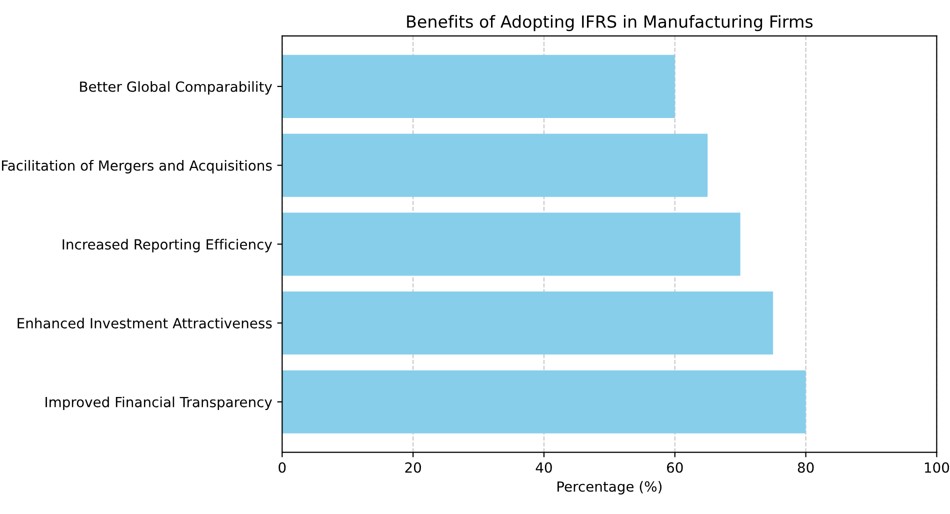 This screenshot has width=950, height=514. Describe the element at coordinates (610, 23) in the screenshot. I see `chart-title: Benefits of Adopting IFRS in Manufacturing Firms` at that location.